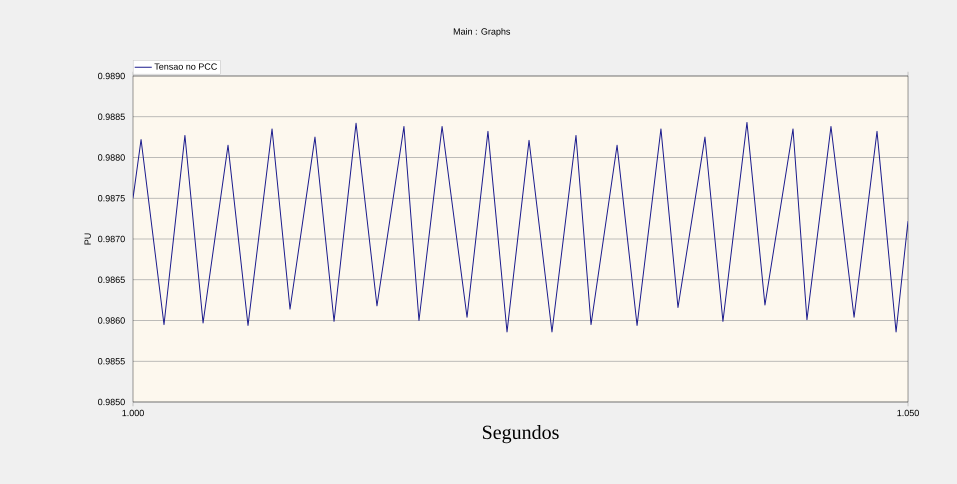  What do you see at coordinates (482, 32) in the screenshot?
I see `chart-title: Main : Graphs` at bounding box center [482, 32].